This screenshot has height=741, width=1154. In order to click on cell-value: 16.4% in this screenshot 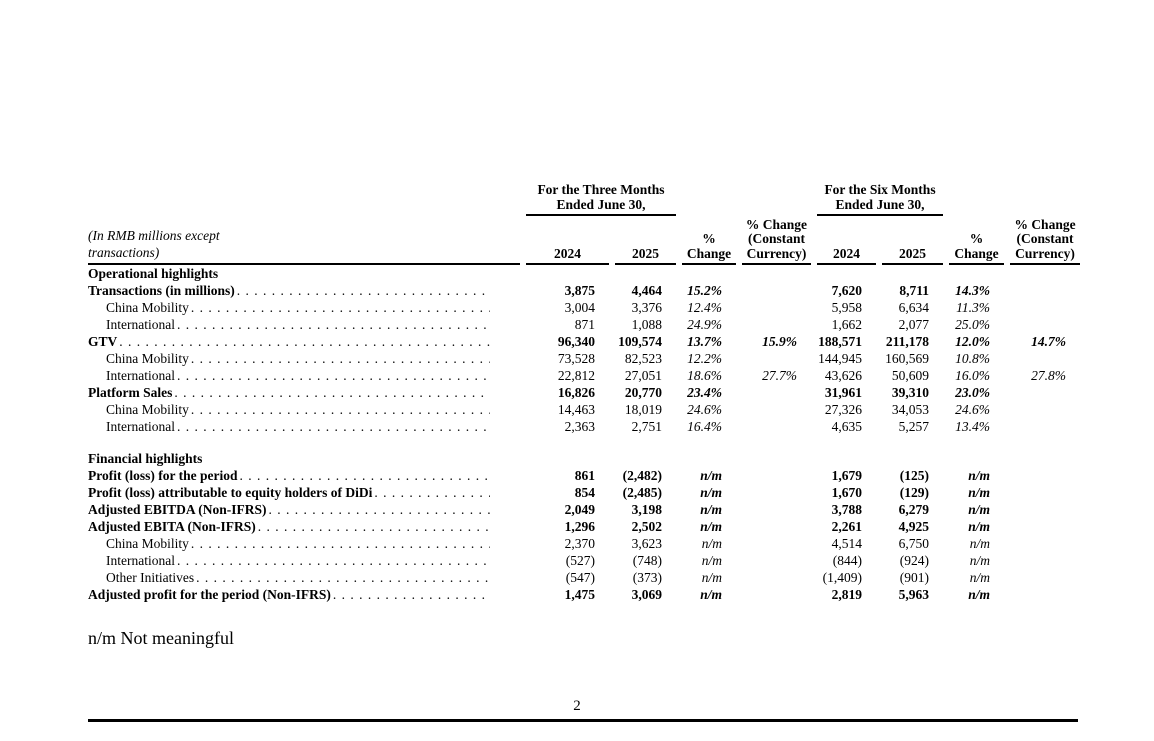, I will do `click(704, 426)`.